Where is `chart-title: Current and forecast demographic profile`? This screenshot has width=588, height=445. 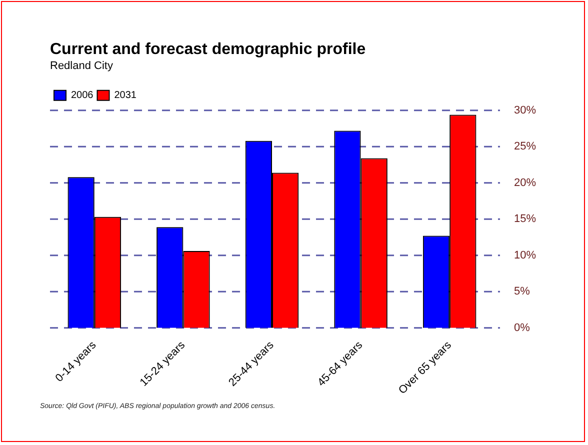 chart-title: Current and forecast demographic profile is located at coordinates (208, 49).